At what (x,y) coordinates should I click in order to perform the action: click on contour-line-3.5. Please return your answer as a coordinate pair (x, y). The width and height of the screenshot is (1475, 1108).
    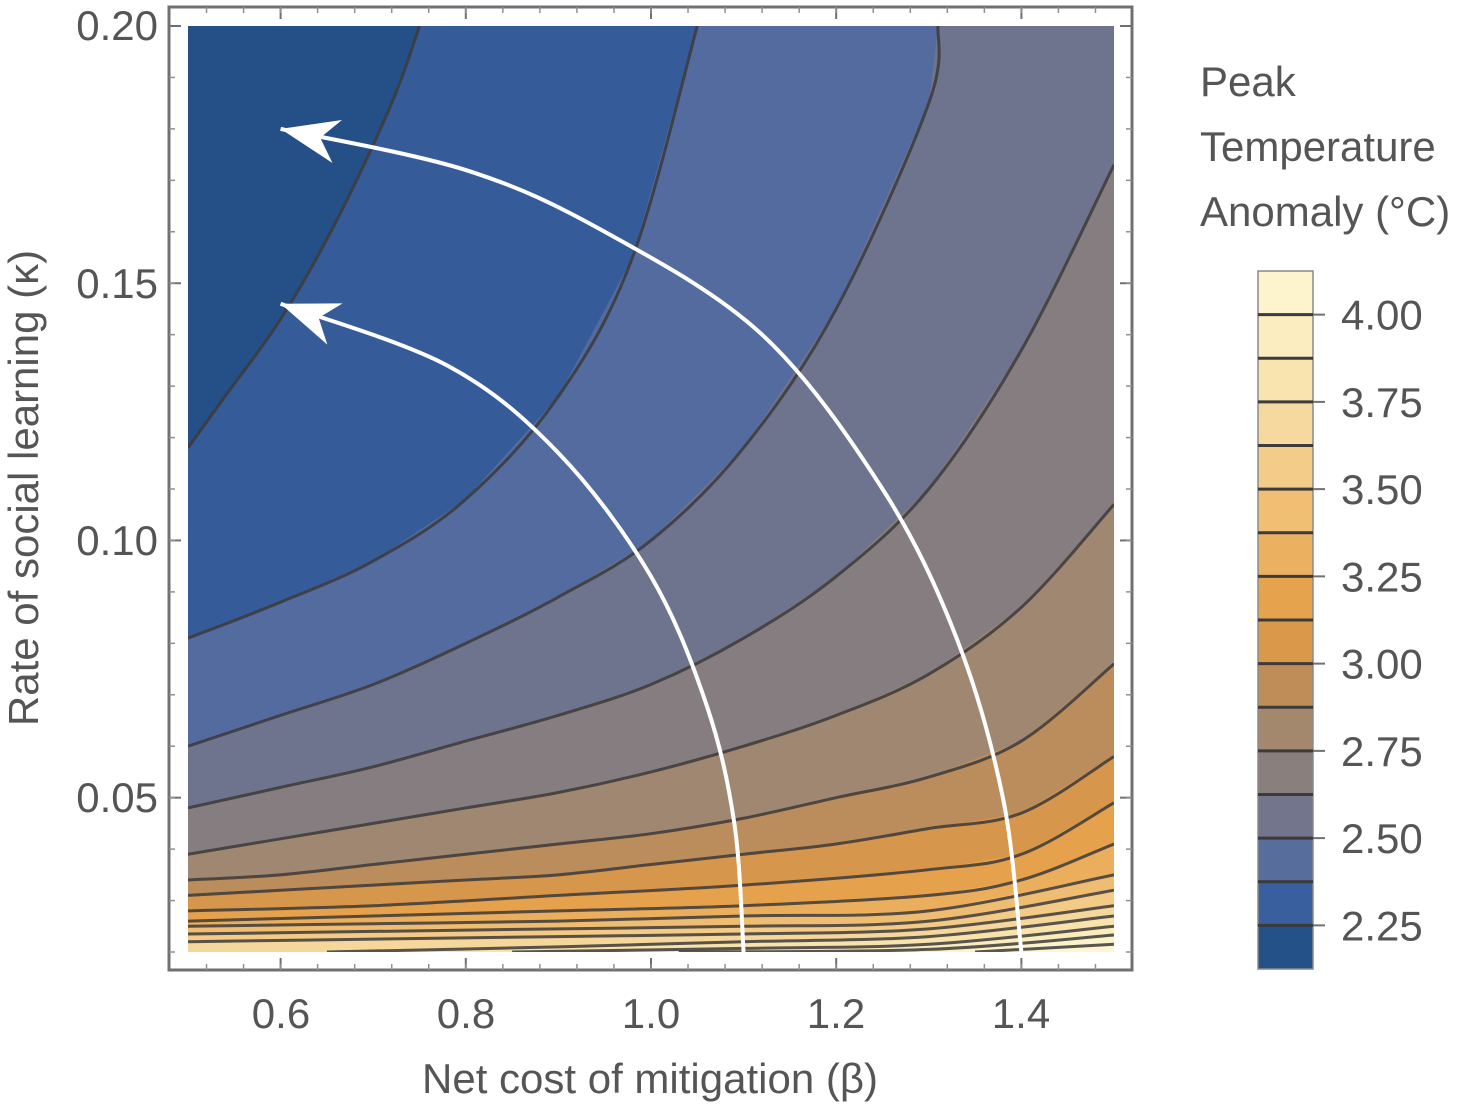
    Looking at the image, I should click on (651, 912).